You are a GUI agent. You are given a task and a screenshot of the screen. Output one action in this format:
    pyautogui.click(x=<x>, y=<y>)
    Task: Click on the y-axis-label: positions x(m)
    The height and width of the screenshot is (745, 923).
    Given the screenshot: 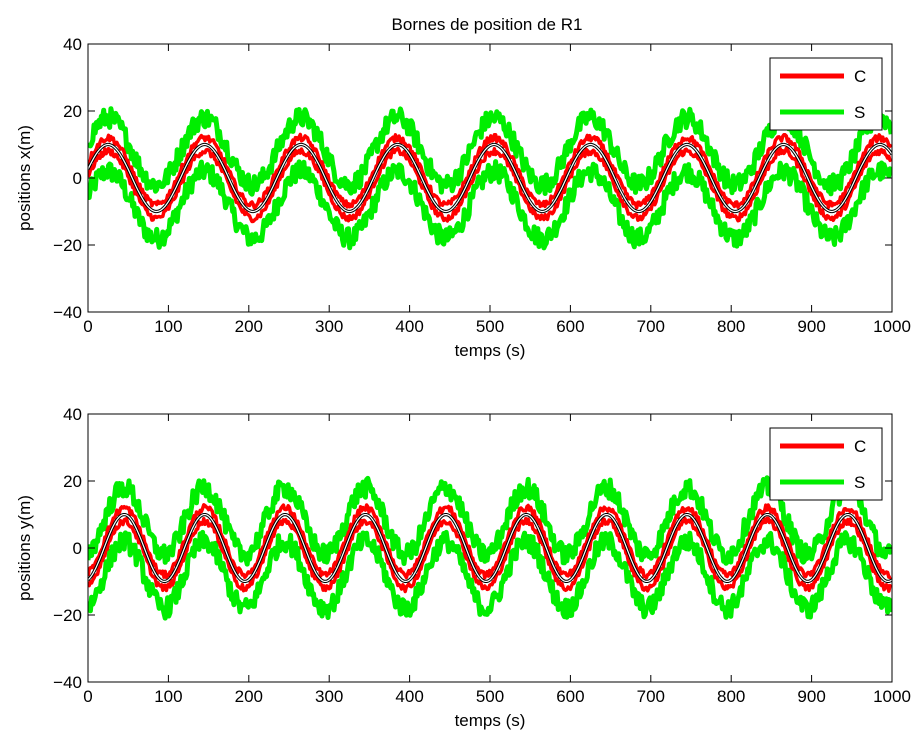 What is the action you would take?
    pyautogui.click(x=24, y=178)
    